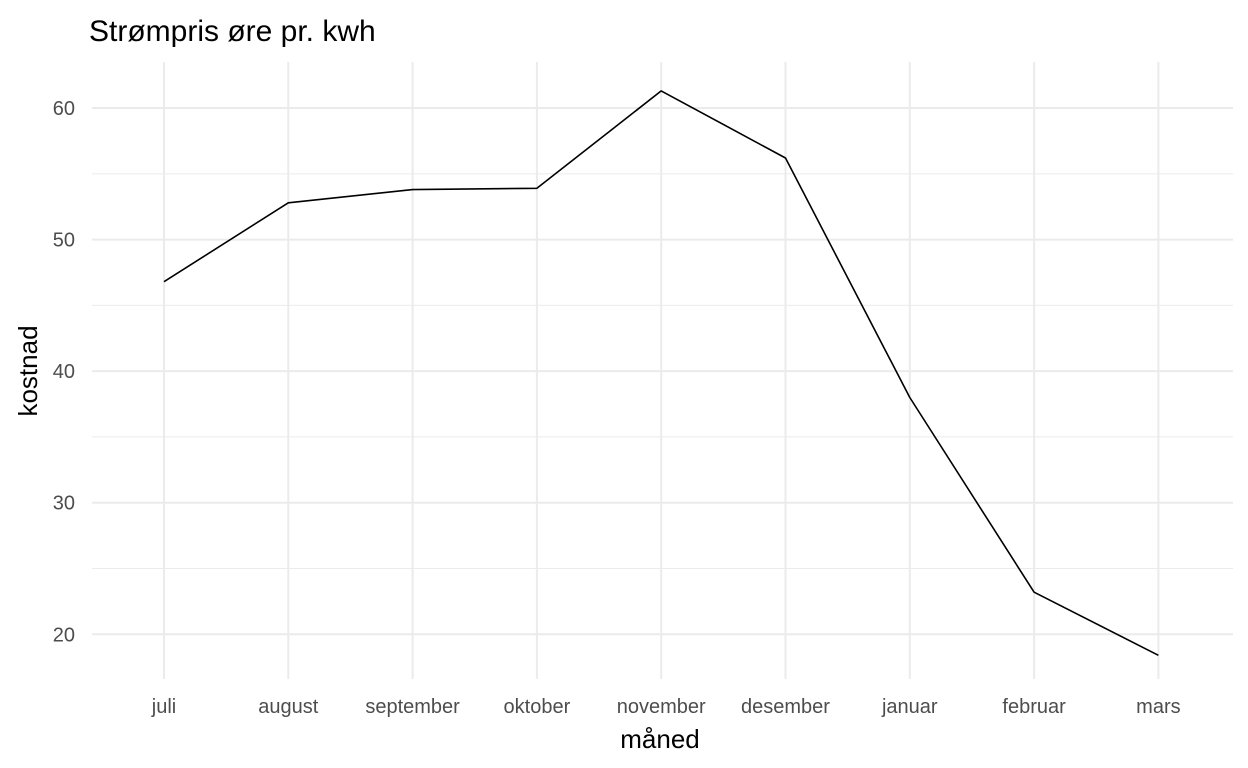  I want to click on y-axis-tick-labels: 20 30 40 50 60, so click(64, 372).